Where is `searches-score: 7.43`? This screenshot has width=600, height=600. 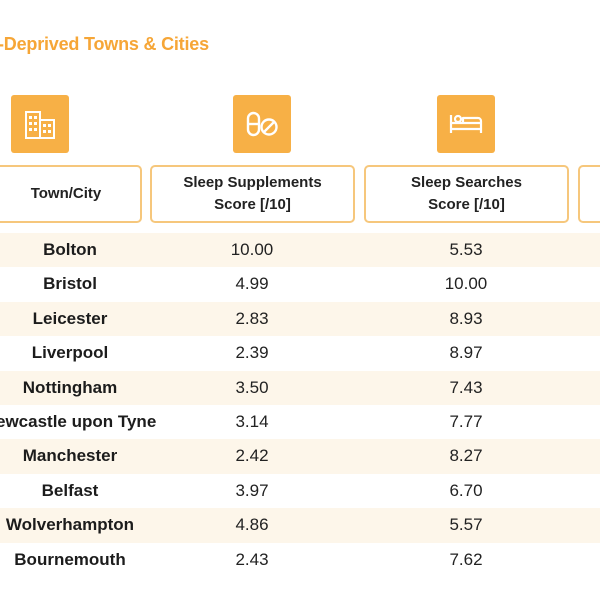 searches-score: 7.43 is located at coordinates (466, 387).